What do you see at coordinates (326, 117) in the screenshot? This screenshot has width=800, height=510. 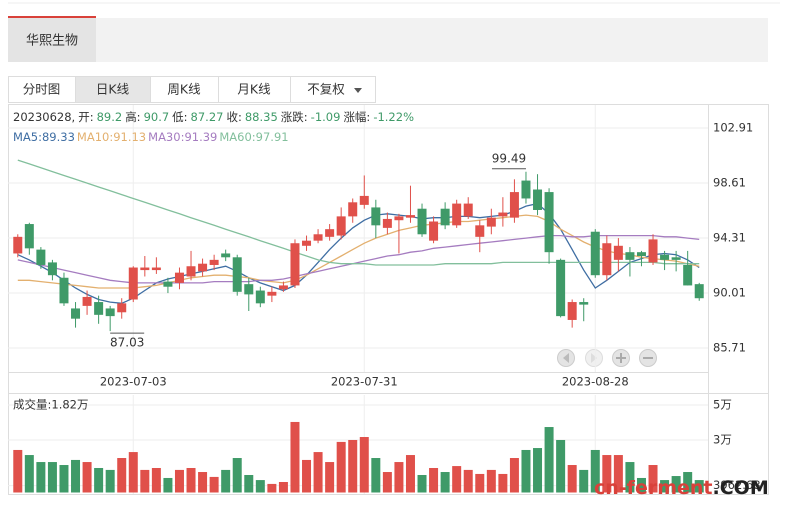 I see `quote-value: -1.09` at bounding box center [326, 117].